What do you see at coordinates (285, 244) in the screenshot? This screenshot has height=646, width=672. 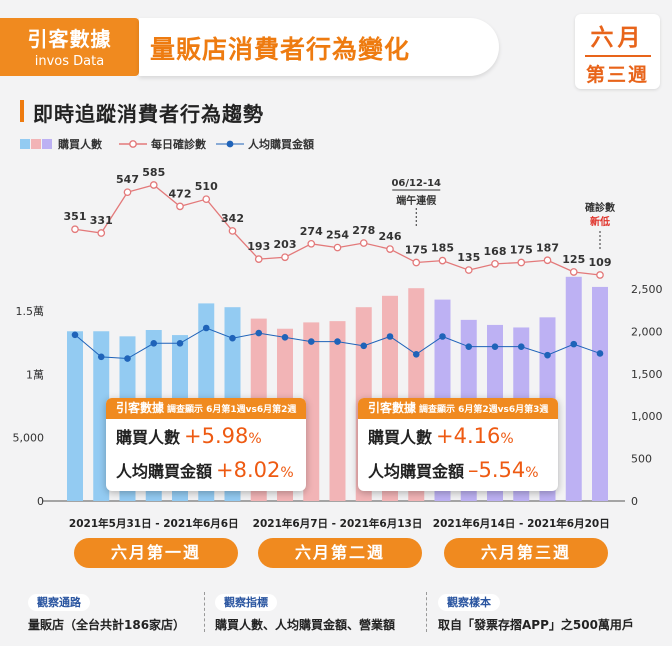 I see `cases-data-label: 203` at bounding box center [285, 244].